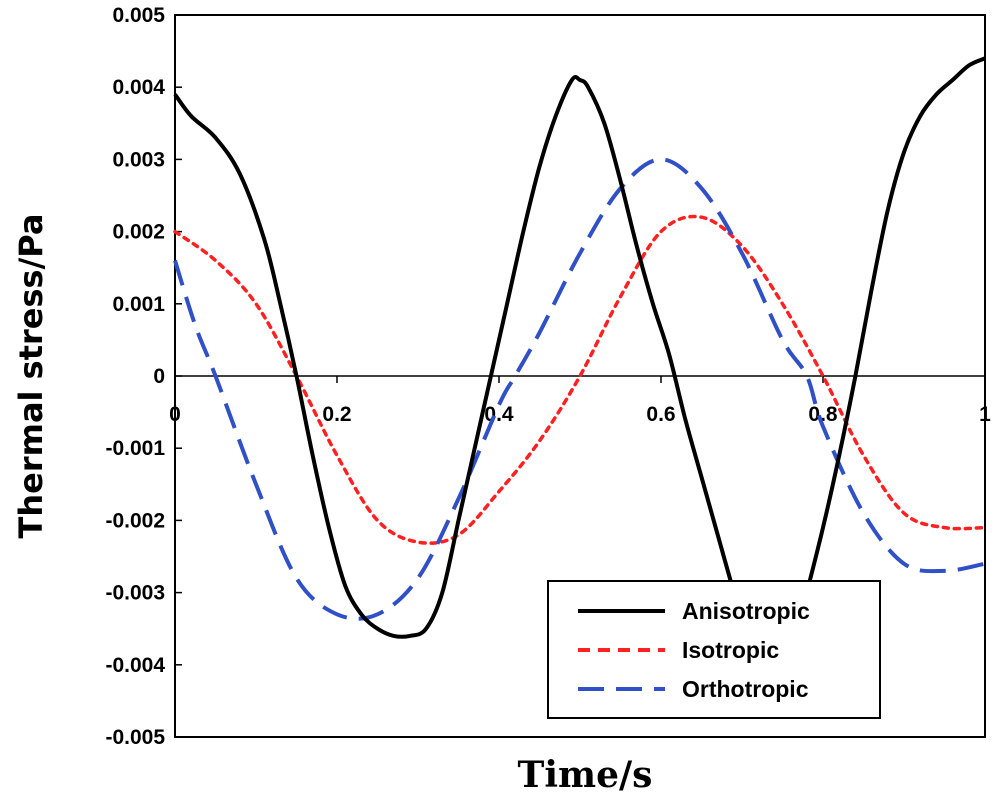 Image resolution: width=995 pixels, height=805 pixels. Describe the element at coordinates (746, 611) in the screenshot. I see `legend-label-anisotropic: Anisotropic` at that location.